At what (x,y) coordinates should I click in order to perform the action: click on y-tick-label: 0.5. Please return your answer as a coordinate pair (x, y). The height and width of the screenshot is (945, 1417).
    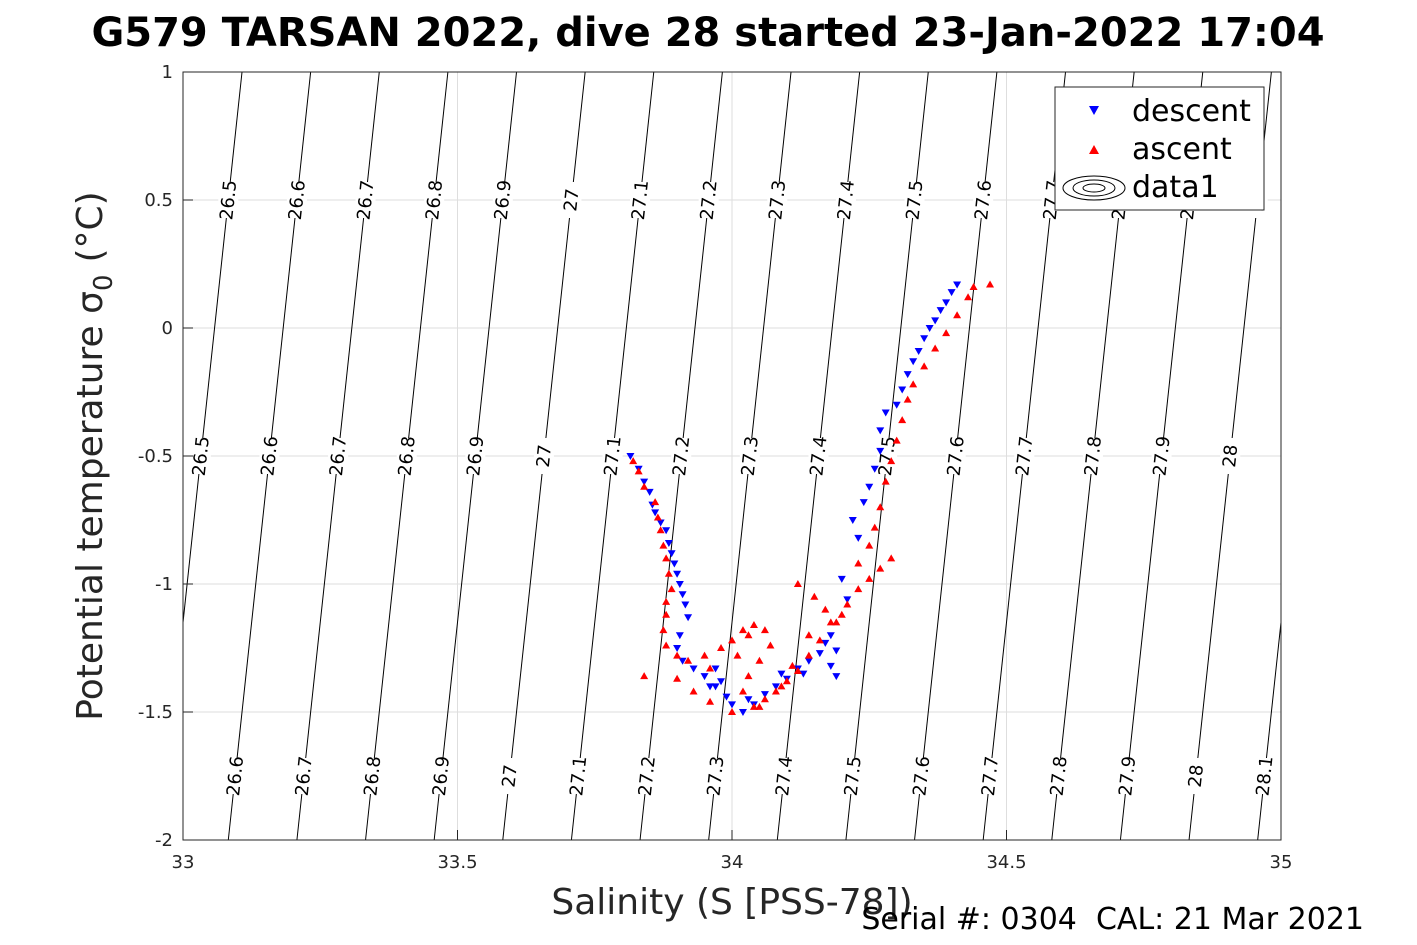
    Looking at the image, I should click on (158, 200).